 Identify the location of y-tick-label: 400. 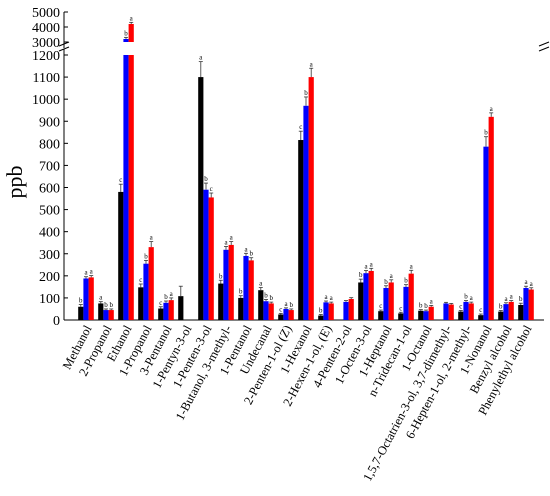
(49, 233).